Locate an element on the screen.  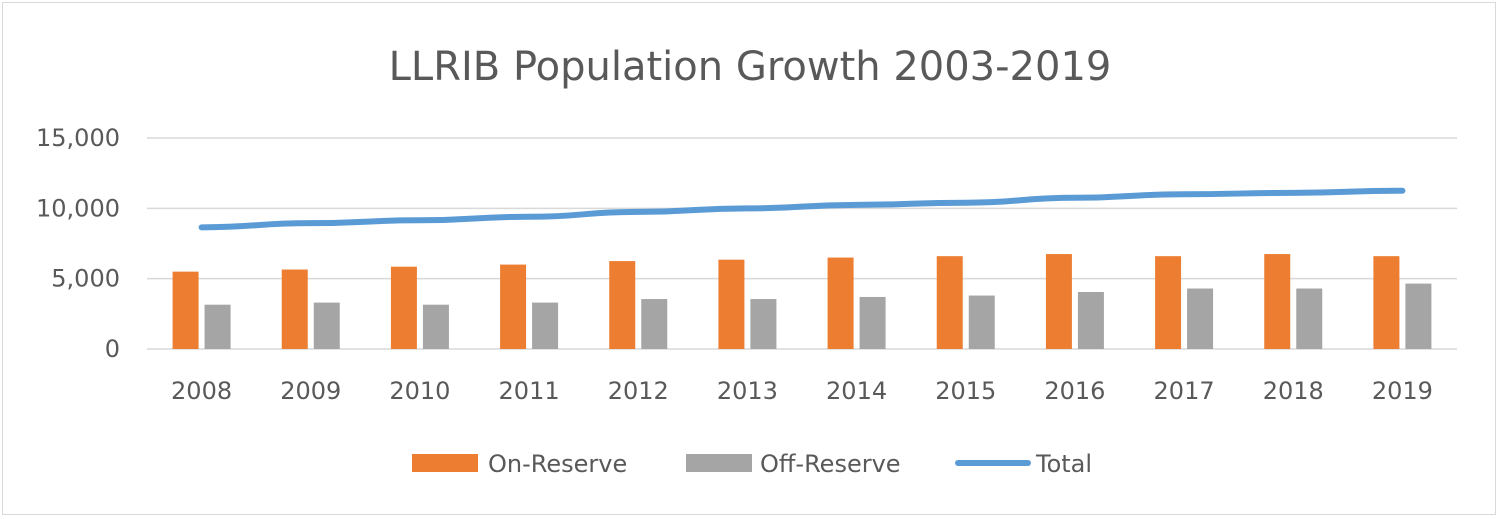
x-tick-label: 2013 is located at coordinates (747, 391).